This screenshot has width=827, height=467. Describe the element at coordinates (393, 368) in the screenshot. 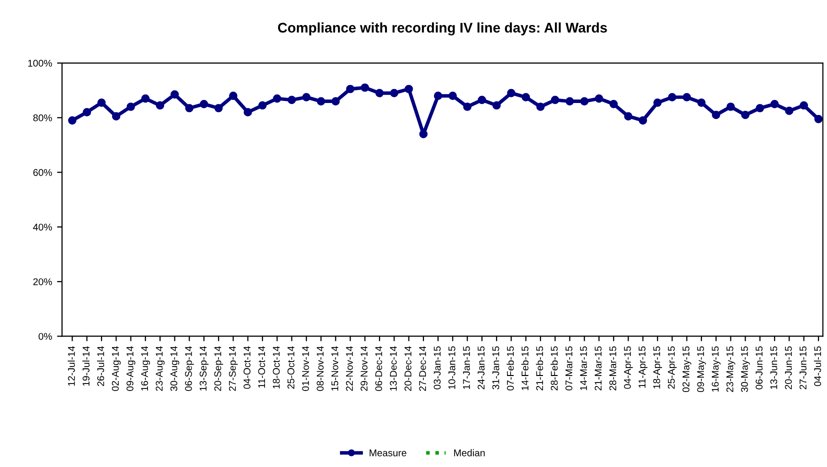

I see `x-tick-label: 13-Dec-14` at that location.